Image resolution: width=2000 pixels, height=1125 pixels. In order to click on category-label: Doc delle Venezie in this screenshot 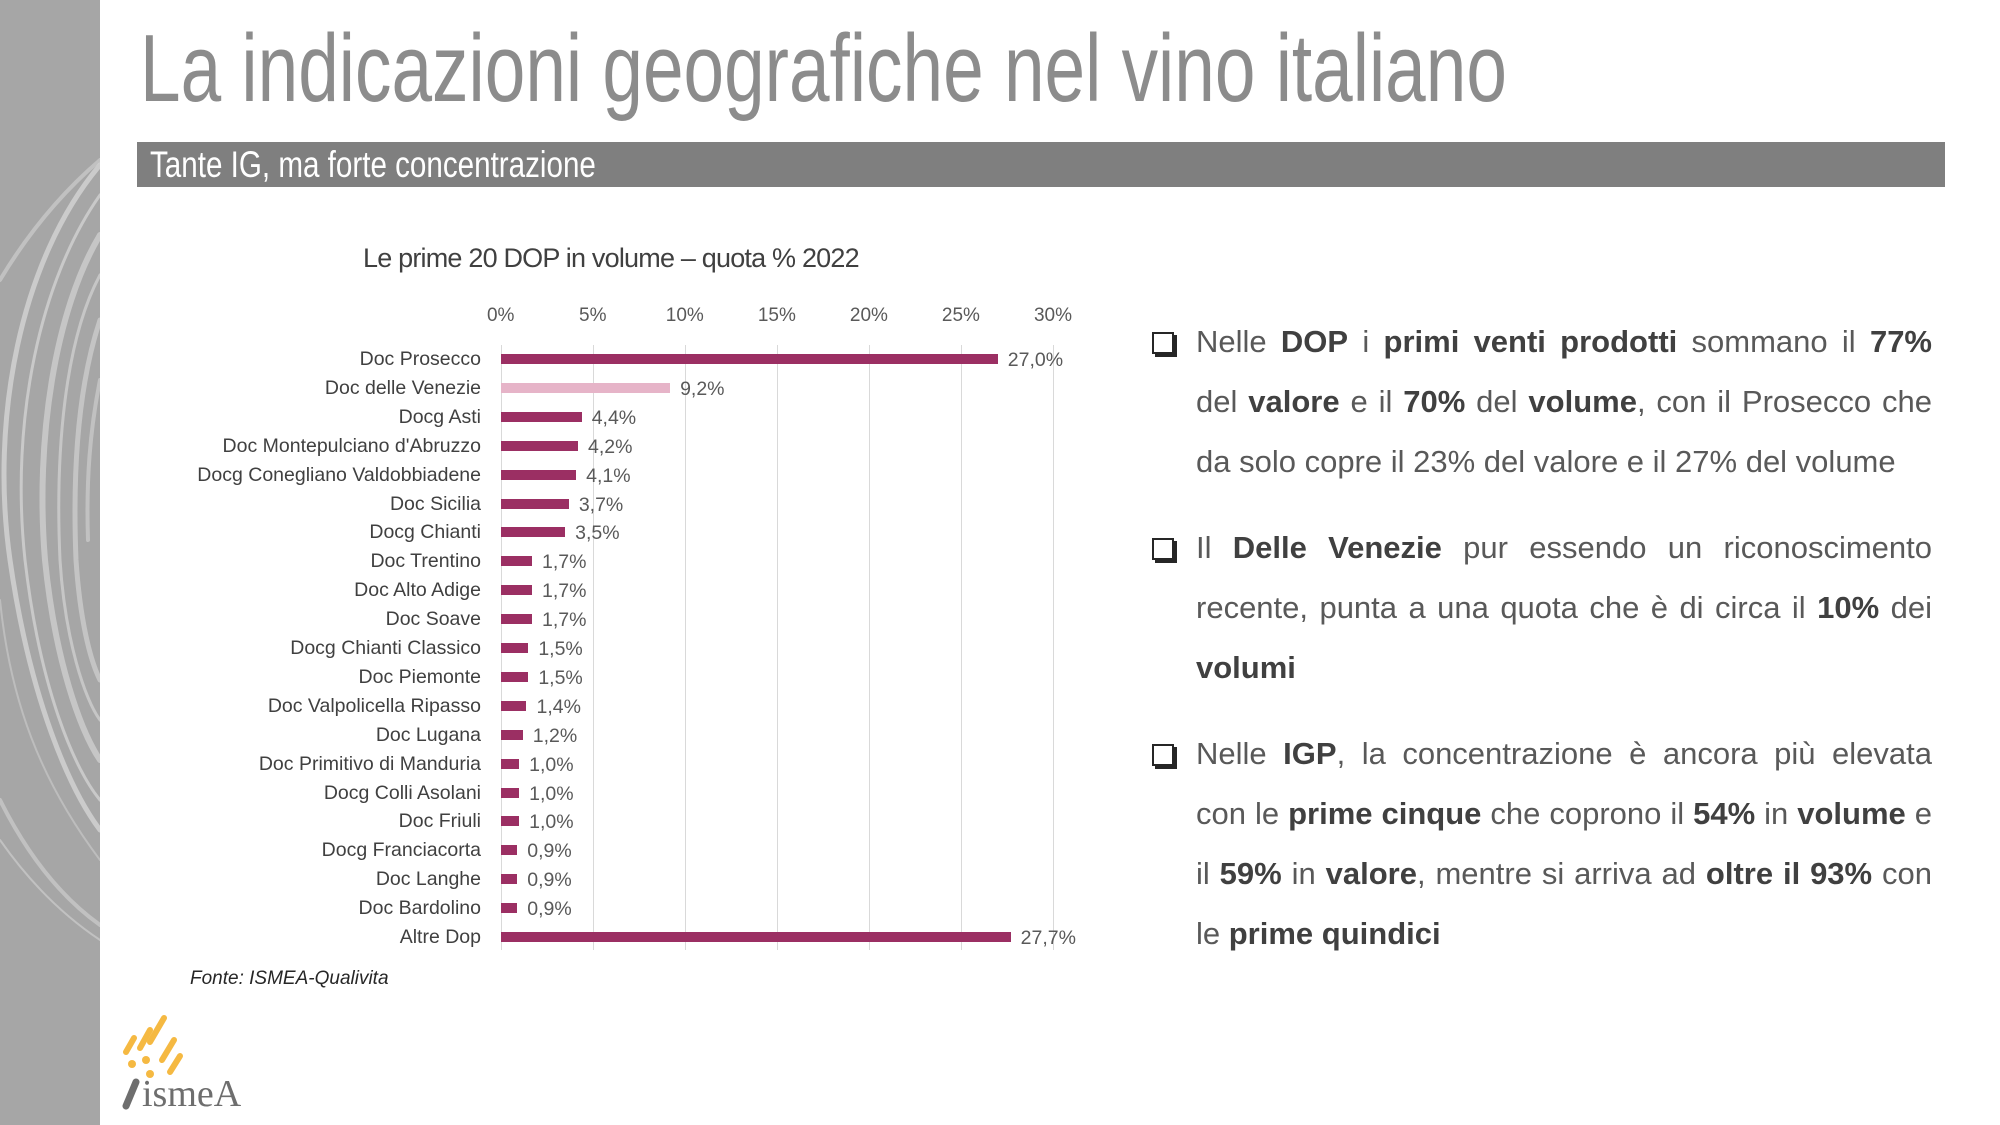, I will do `click(402, 387)`.